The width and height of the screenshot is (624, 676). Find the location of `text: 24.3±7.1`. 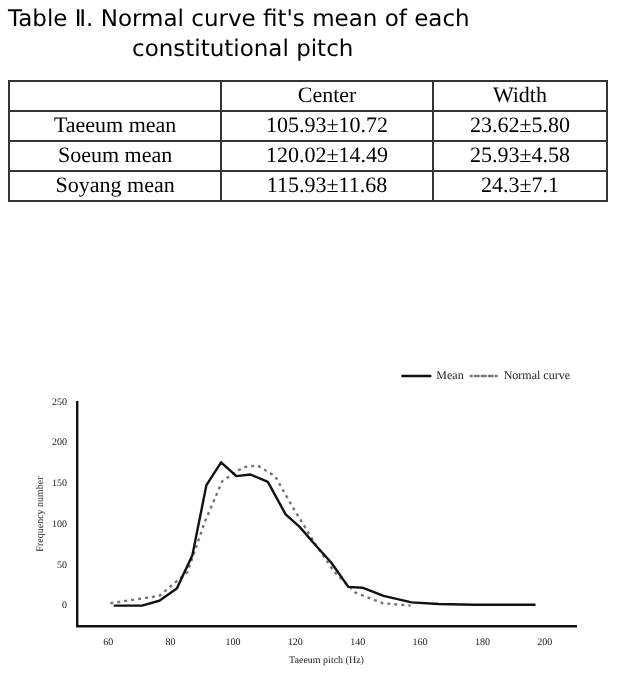

text: 24.3±7.1 is located at coordinates (519, 186).